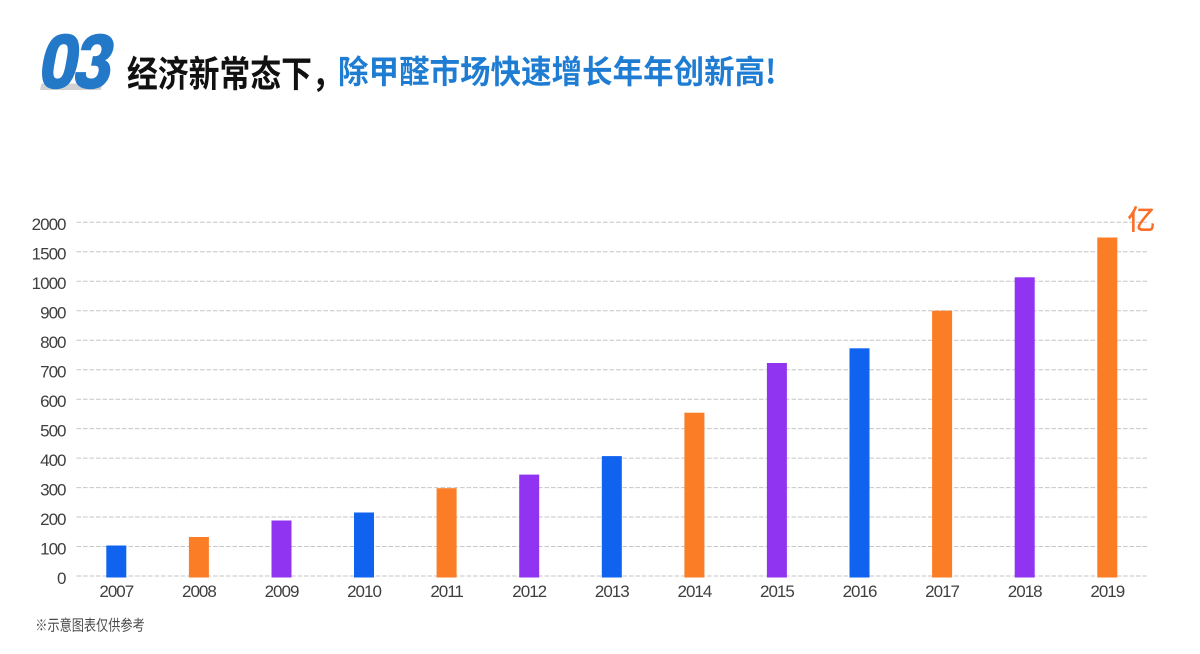 Image resolution: width=1200 pixels, height=654 pixels. I want to click on svg-text: 0, so click(61, 578).